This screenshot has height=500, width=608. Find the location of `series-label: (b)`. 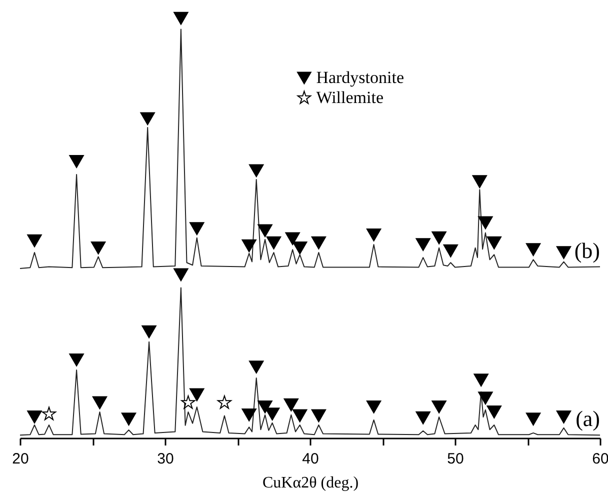

series-label: (b) is located at coordinates (587, 250).